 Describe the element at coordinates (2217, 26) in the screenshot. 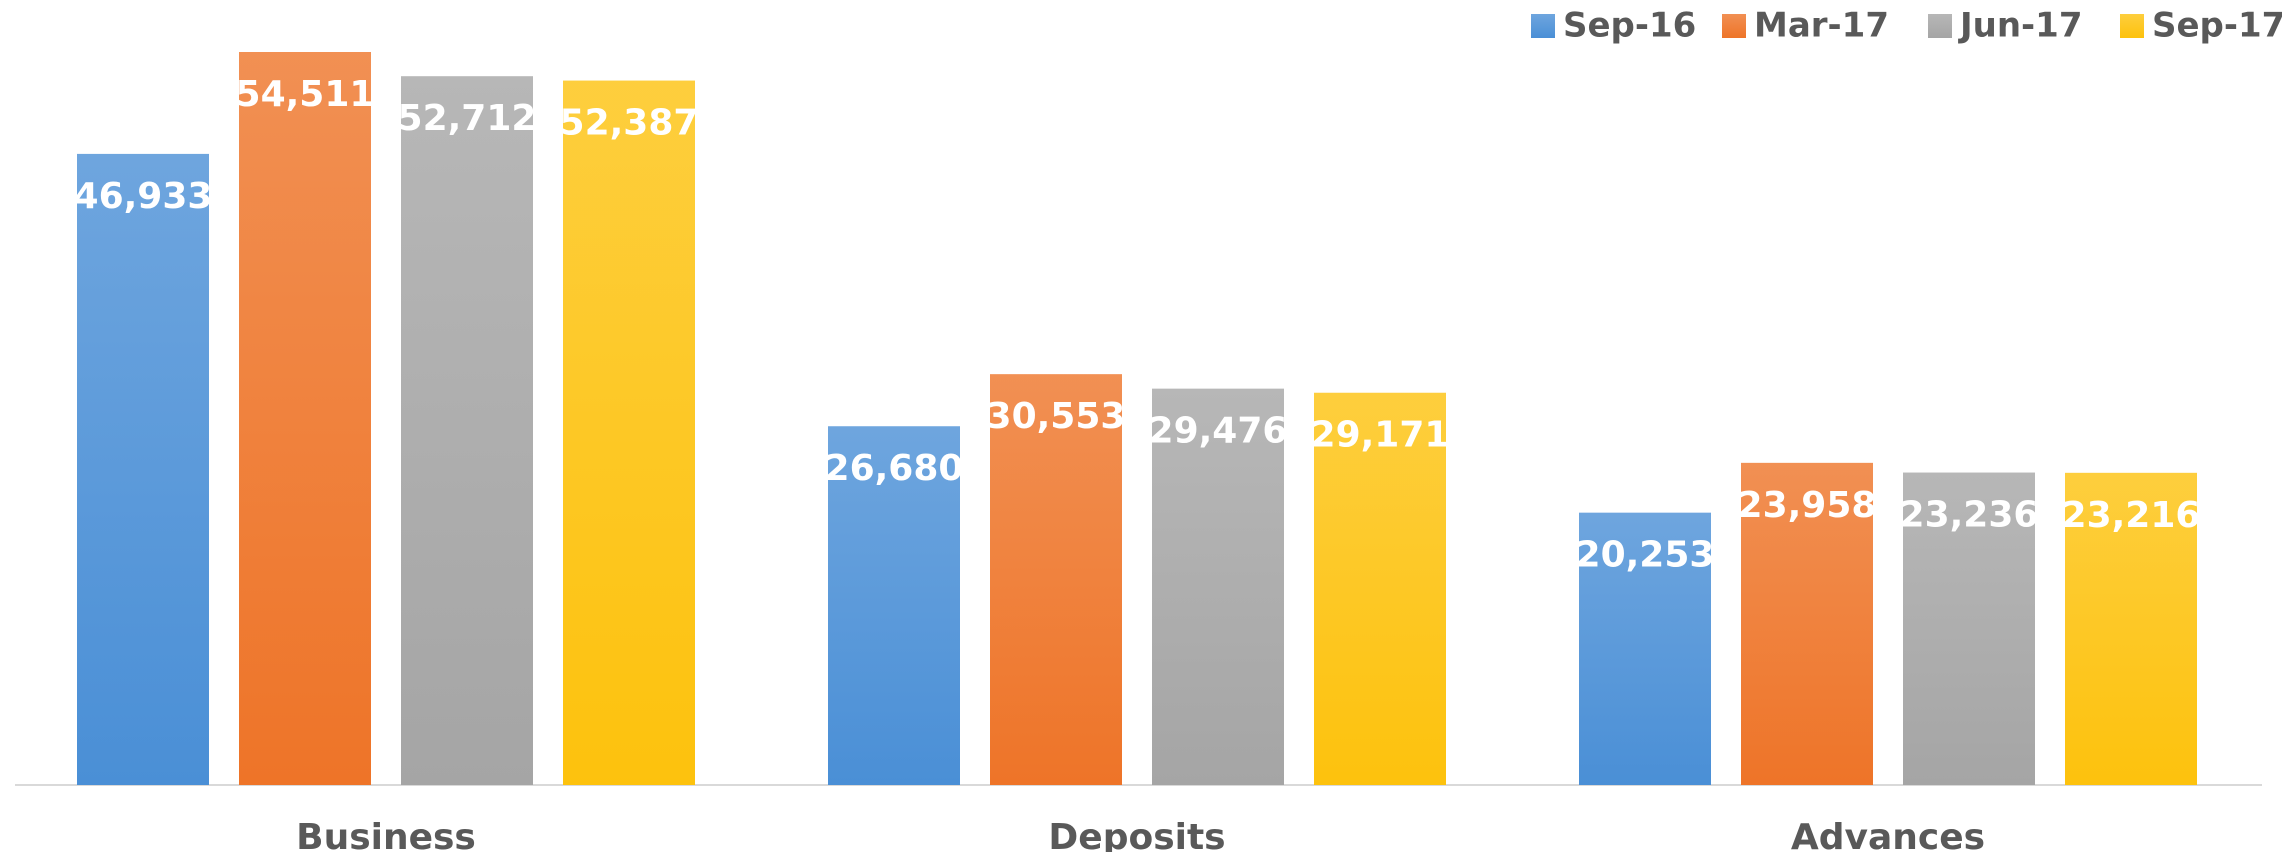

I see `legend-label: Sep-17` at that location.